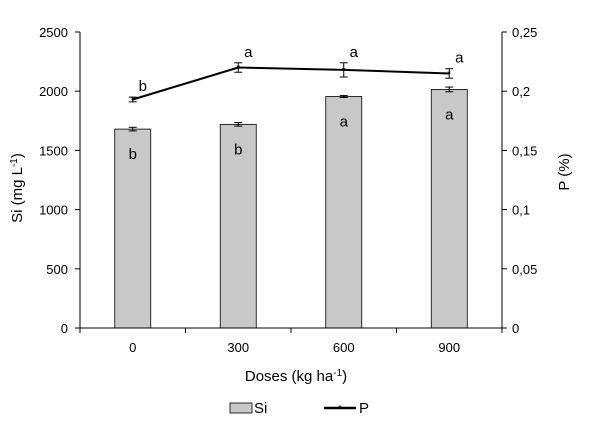 This screenshot has height=426, width=591. I want to click on y-right-tick-label: 0,05, so click(524, 269).